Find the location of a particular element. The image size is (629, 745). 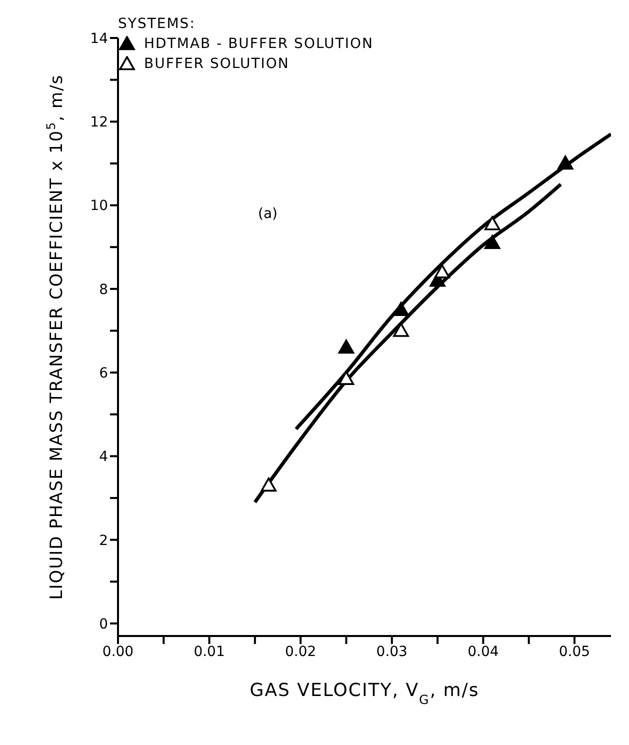

legend-label: BUFFER SOLUTION is located at coordinates (217, 64).